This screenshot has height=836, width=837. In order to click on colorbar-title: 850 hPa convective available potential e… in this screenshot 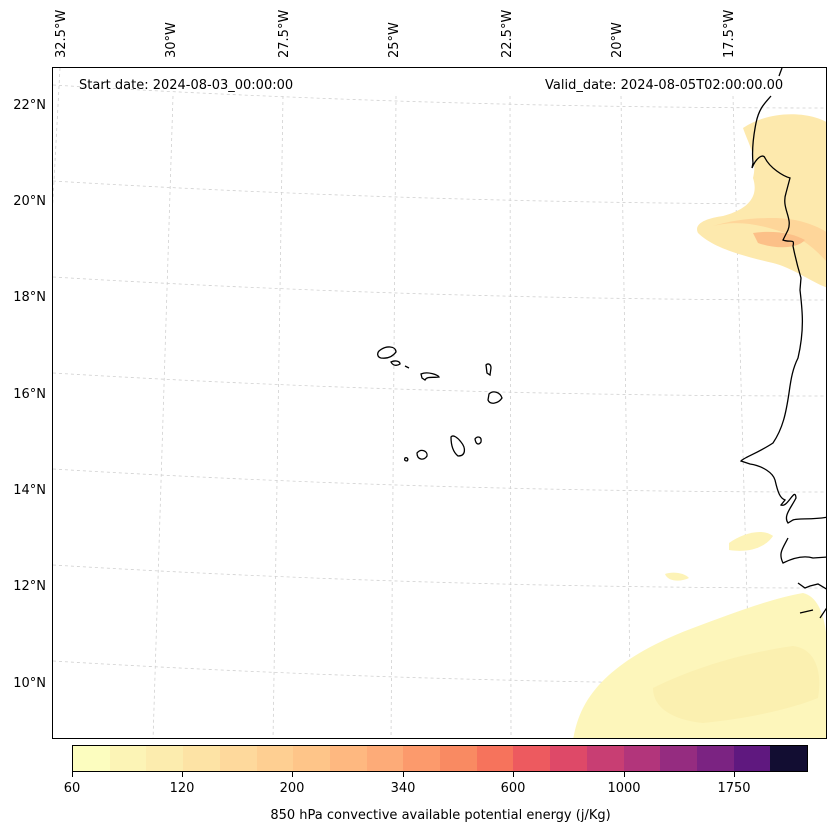, I will do `click(440, 815)`.